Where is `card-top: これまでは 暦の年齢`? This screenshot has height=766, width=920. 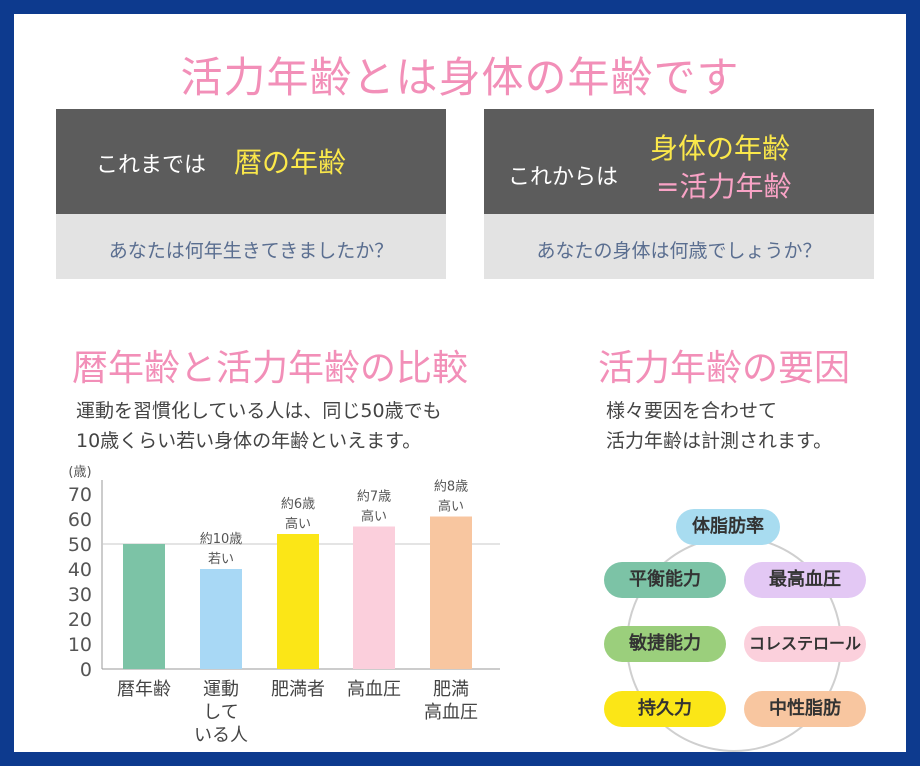 card-top: これまでは 暦の年齢 is located at coordinates (251, 161).